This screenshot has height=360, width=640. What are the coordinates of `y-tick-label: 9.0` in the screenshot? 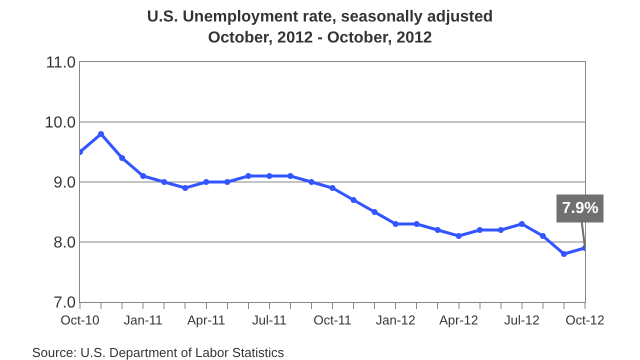 It's located at (65, 183).